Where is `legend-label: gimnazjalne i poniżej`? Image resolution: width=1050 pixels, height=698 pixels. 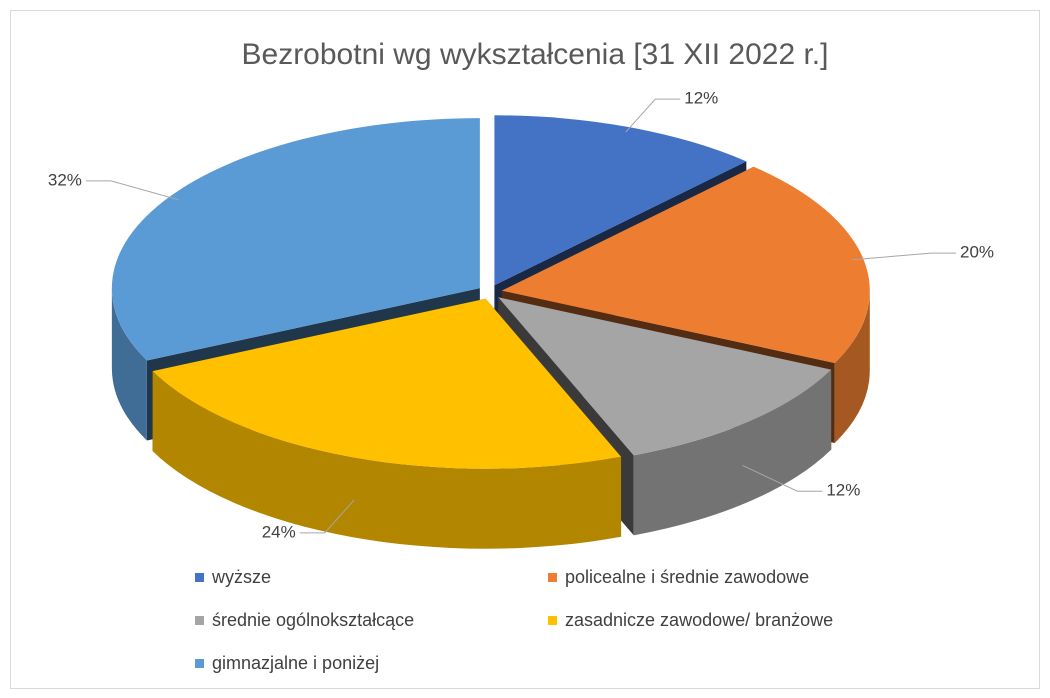 legend-label: gimnazjalne i poniżej is located at coordinates (295, 663).